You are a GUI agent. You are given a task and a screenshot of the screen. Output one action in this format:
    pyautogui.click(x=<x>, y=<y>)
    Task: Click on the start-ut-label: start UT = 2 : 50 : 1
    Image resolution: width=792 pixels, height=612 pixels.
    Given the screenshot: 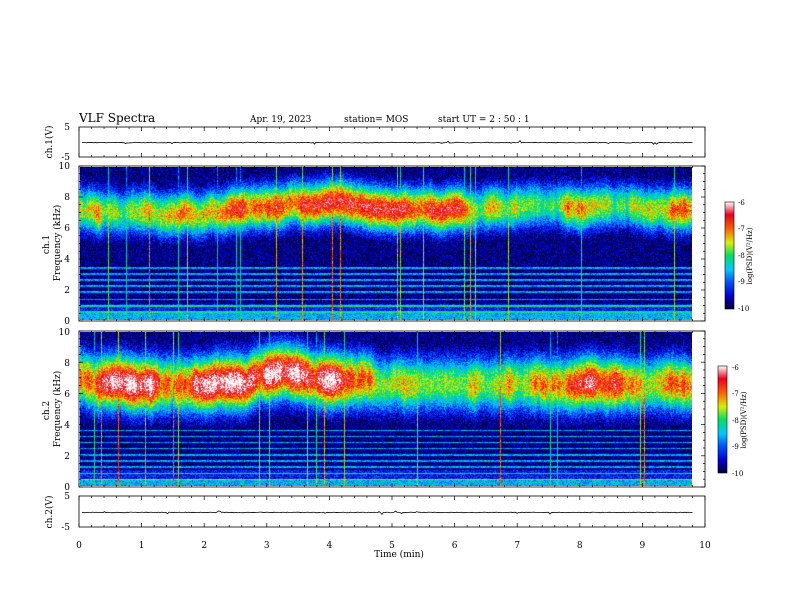 What is the action you would take?
    pyautogui.click(x=484, y=120)
    